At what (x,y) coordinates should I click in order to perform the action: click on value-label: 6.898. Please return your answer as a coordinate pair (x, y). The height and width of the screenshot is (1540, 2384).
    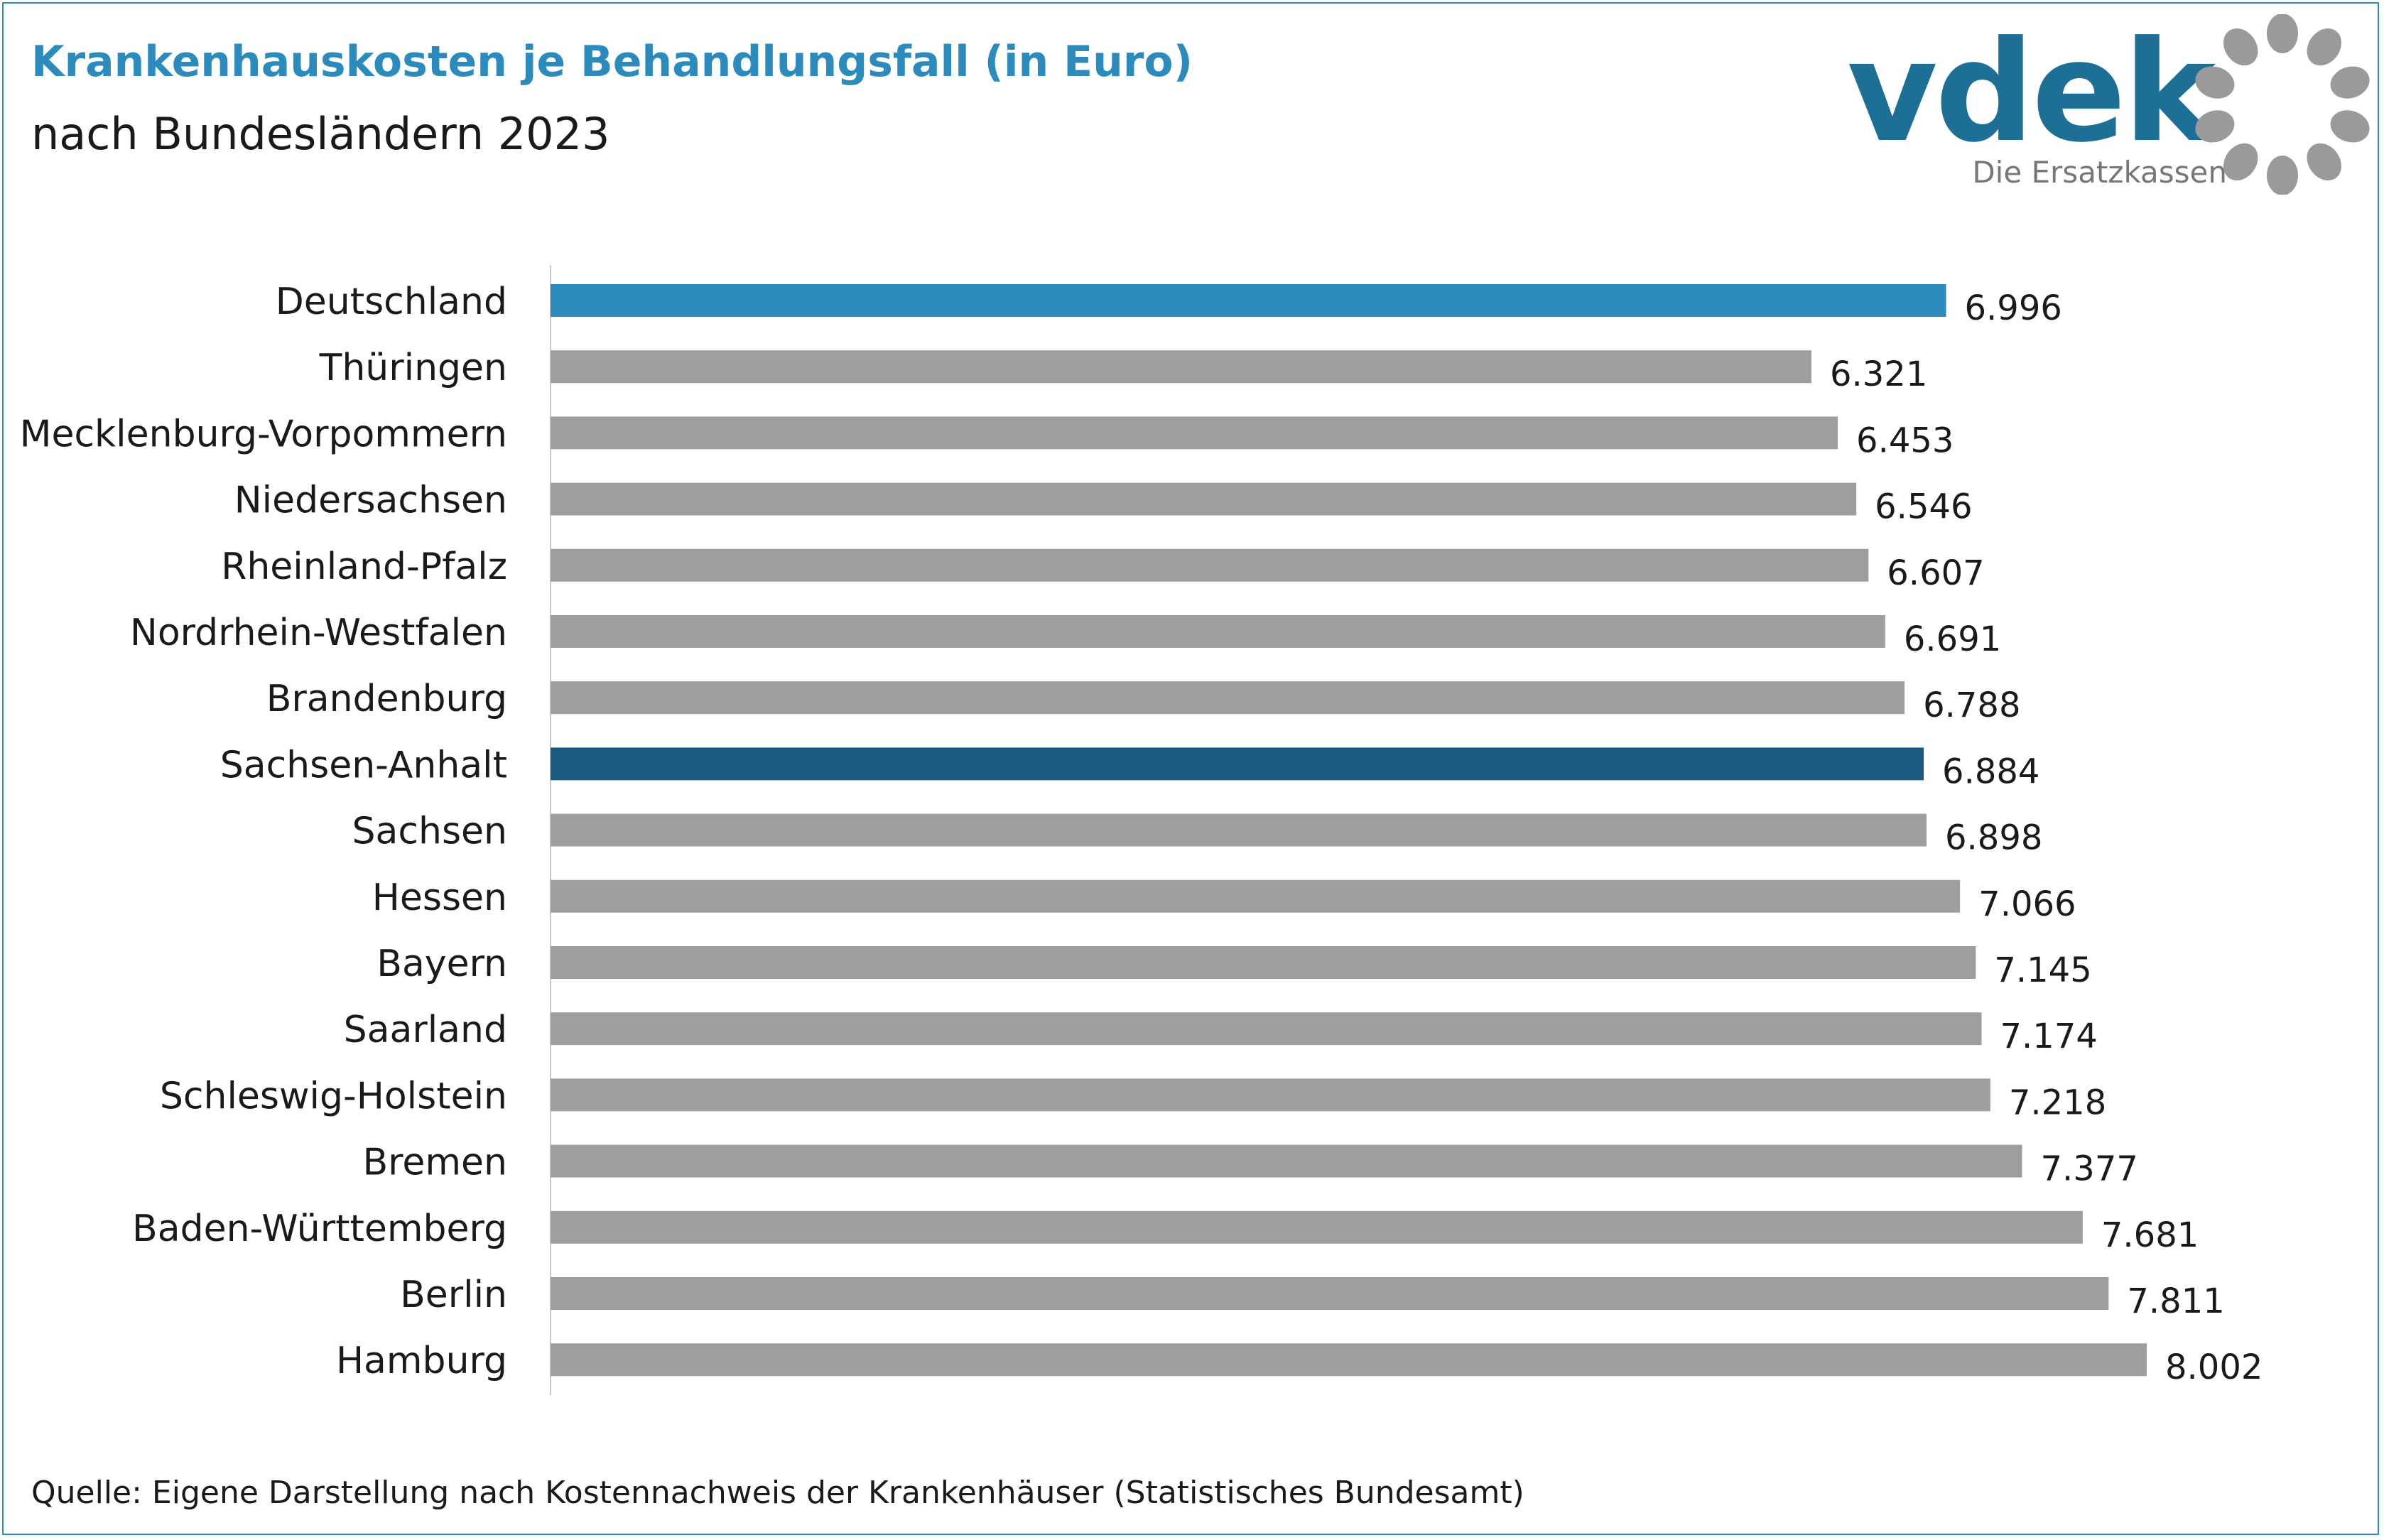
    Looking at the image, I should click on (1993, 838).